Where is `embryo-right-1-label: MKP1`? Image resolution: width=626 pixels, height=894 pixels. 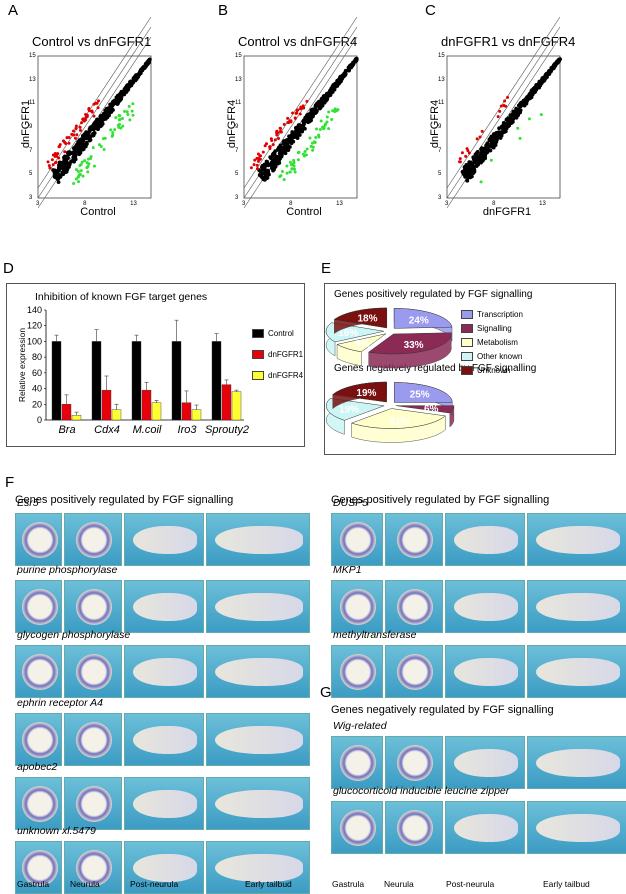 embryo-right-1-label: MKP1 is located at coordinates (347, 570).